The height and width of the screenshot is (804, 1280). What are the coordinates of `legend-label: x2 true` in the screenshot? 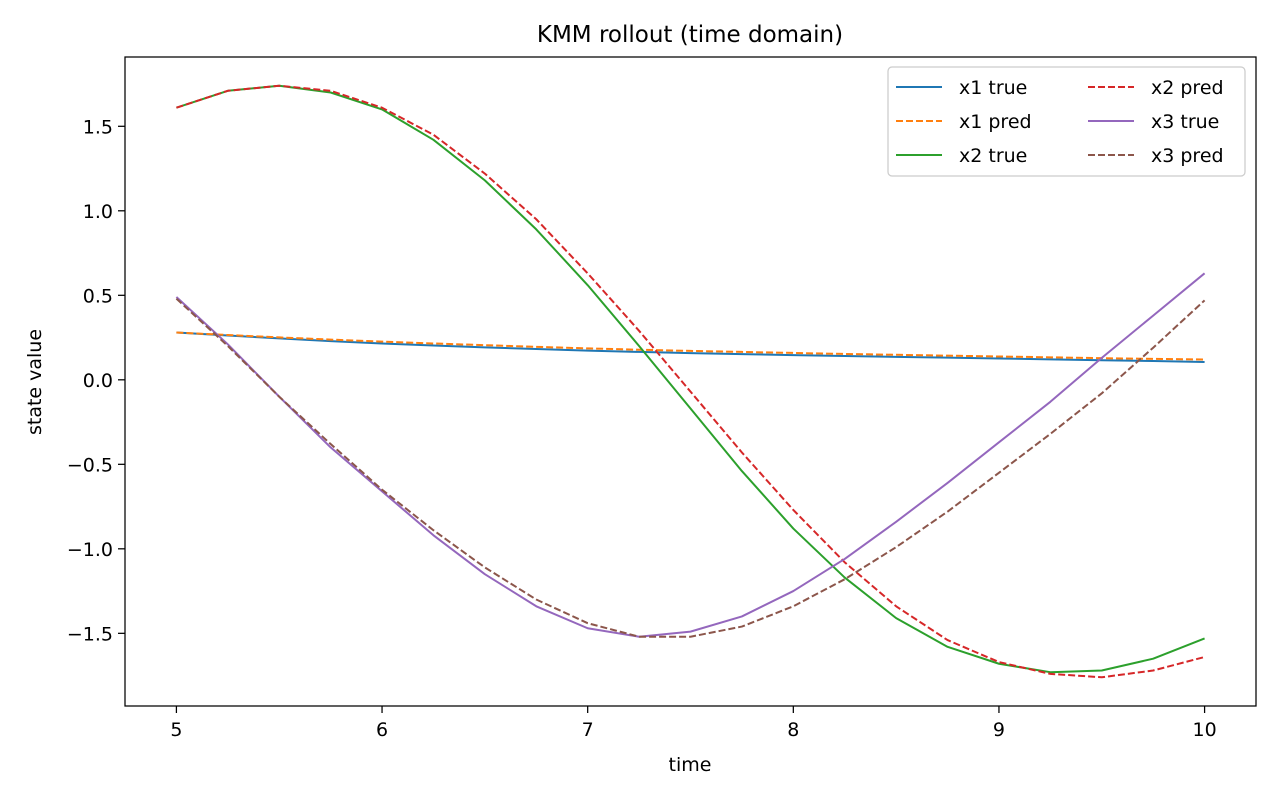 It's located at (993, 156).